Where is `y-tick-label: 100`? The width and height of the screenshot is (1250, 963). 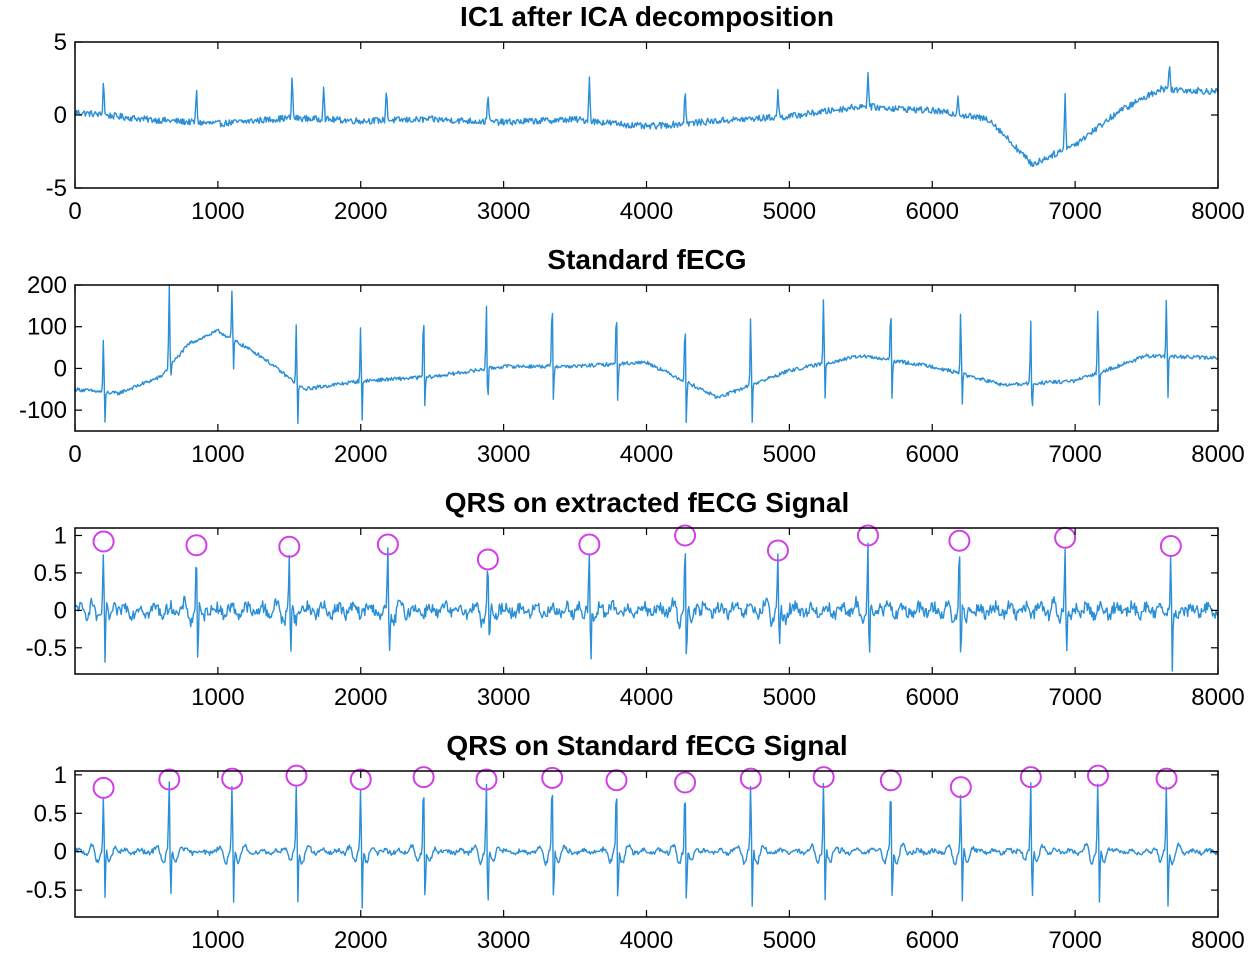 y-tick-label: 100 is located at coordinates (47, 327).